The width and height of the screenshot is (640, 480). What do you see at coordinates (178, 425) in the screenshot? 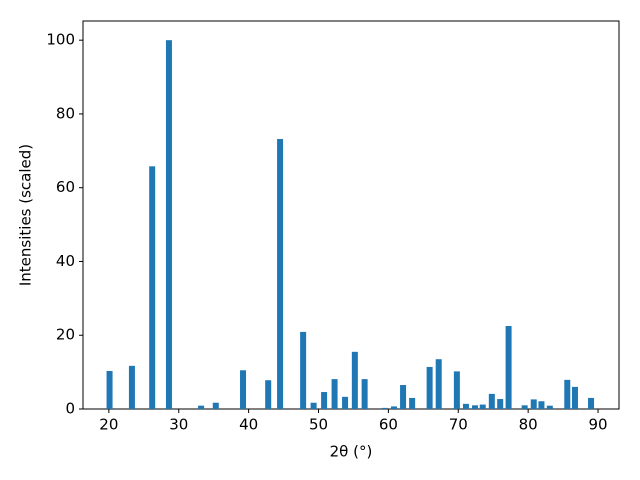
I see `x-tick-label: 30` at bounding box center [178, 425].